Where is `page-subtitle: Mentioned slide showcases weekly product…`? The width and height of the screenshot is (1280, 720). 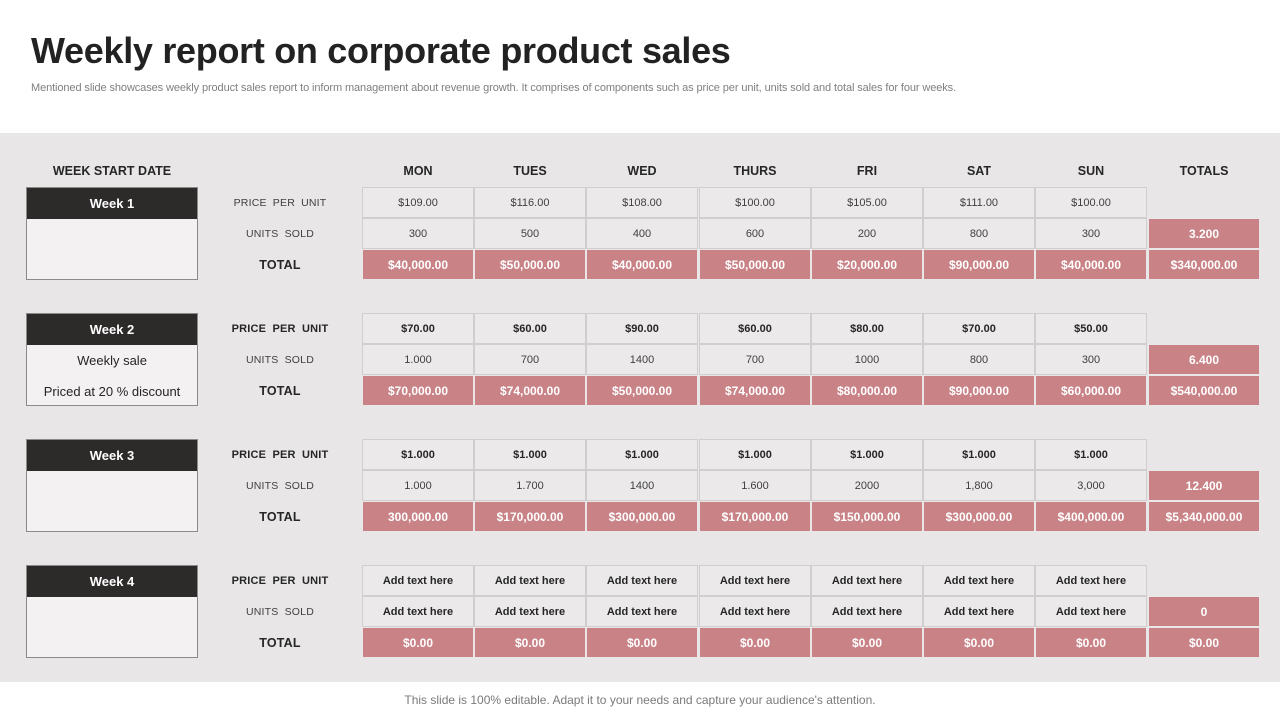
page-subtitle: Mentioned slide showcases weekly product… is located at coordinates (494, 88).